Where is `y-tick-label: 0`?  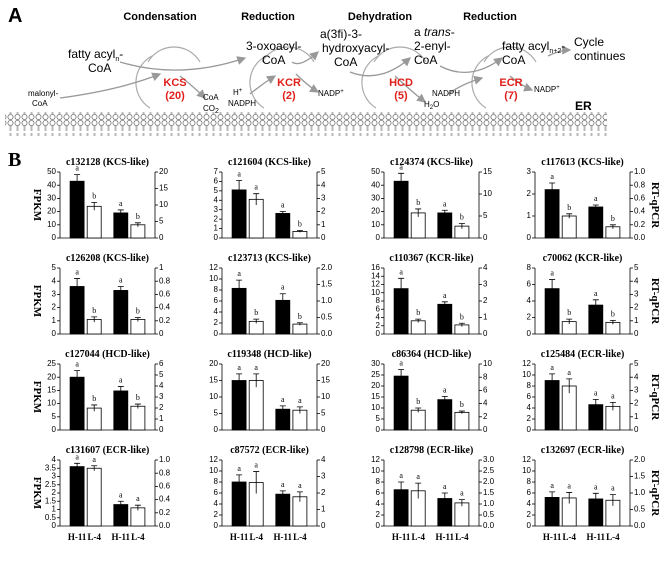
y-tick-label: 0 is located at coordinates (378, 333).